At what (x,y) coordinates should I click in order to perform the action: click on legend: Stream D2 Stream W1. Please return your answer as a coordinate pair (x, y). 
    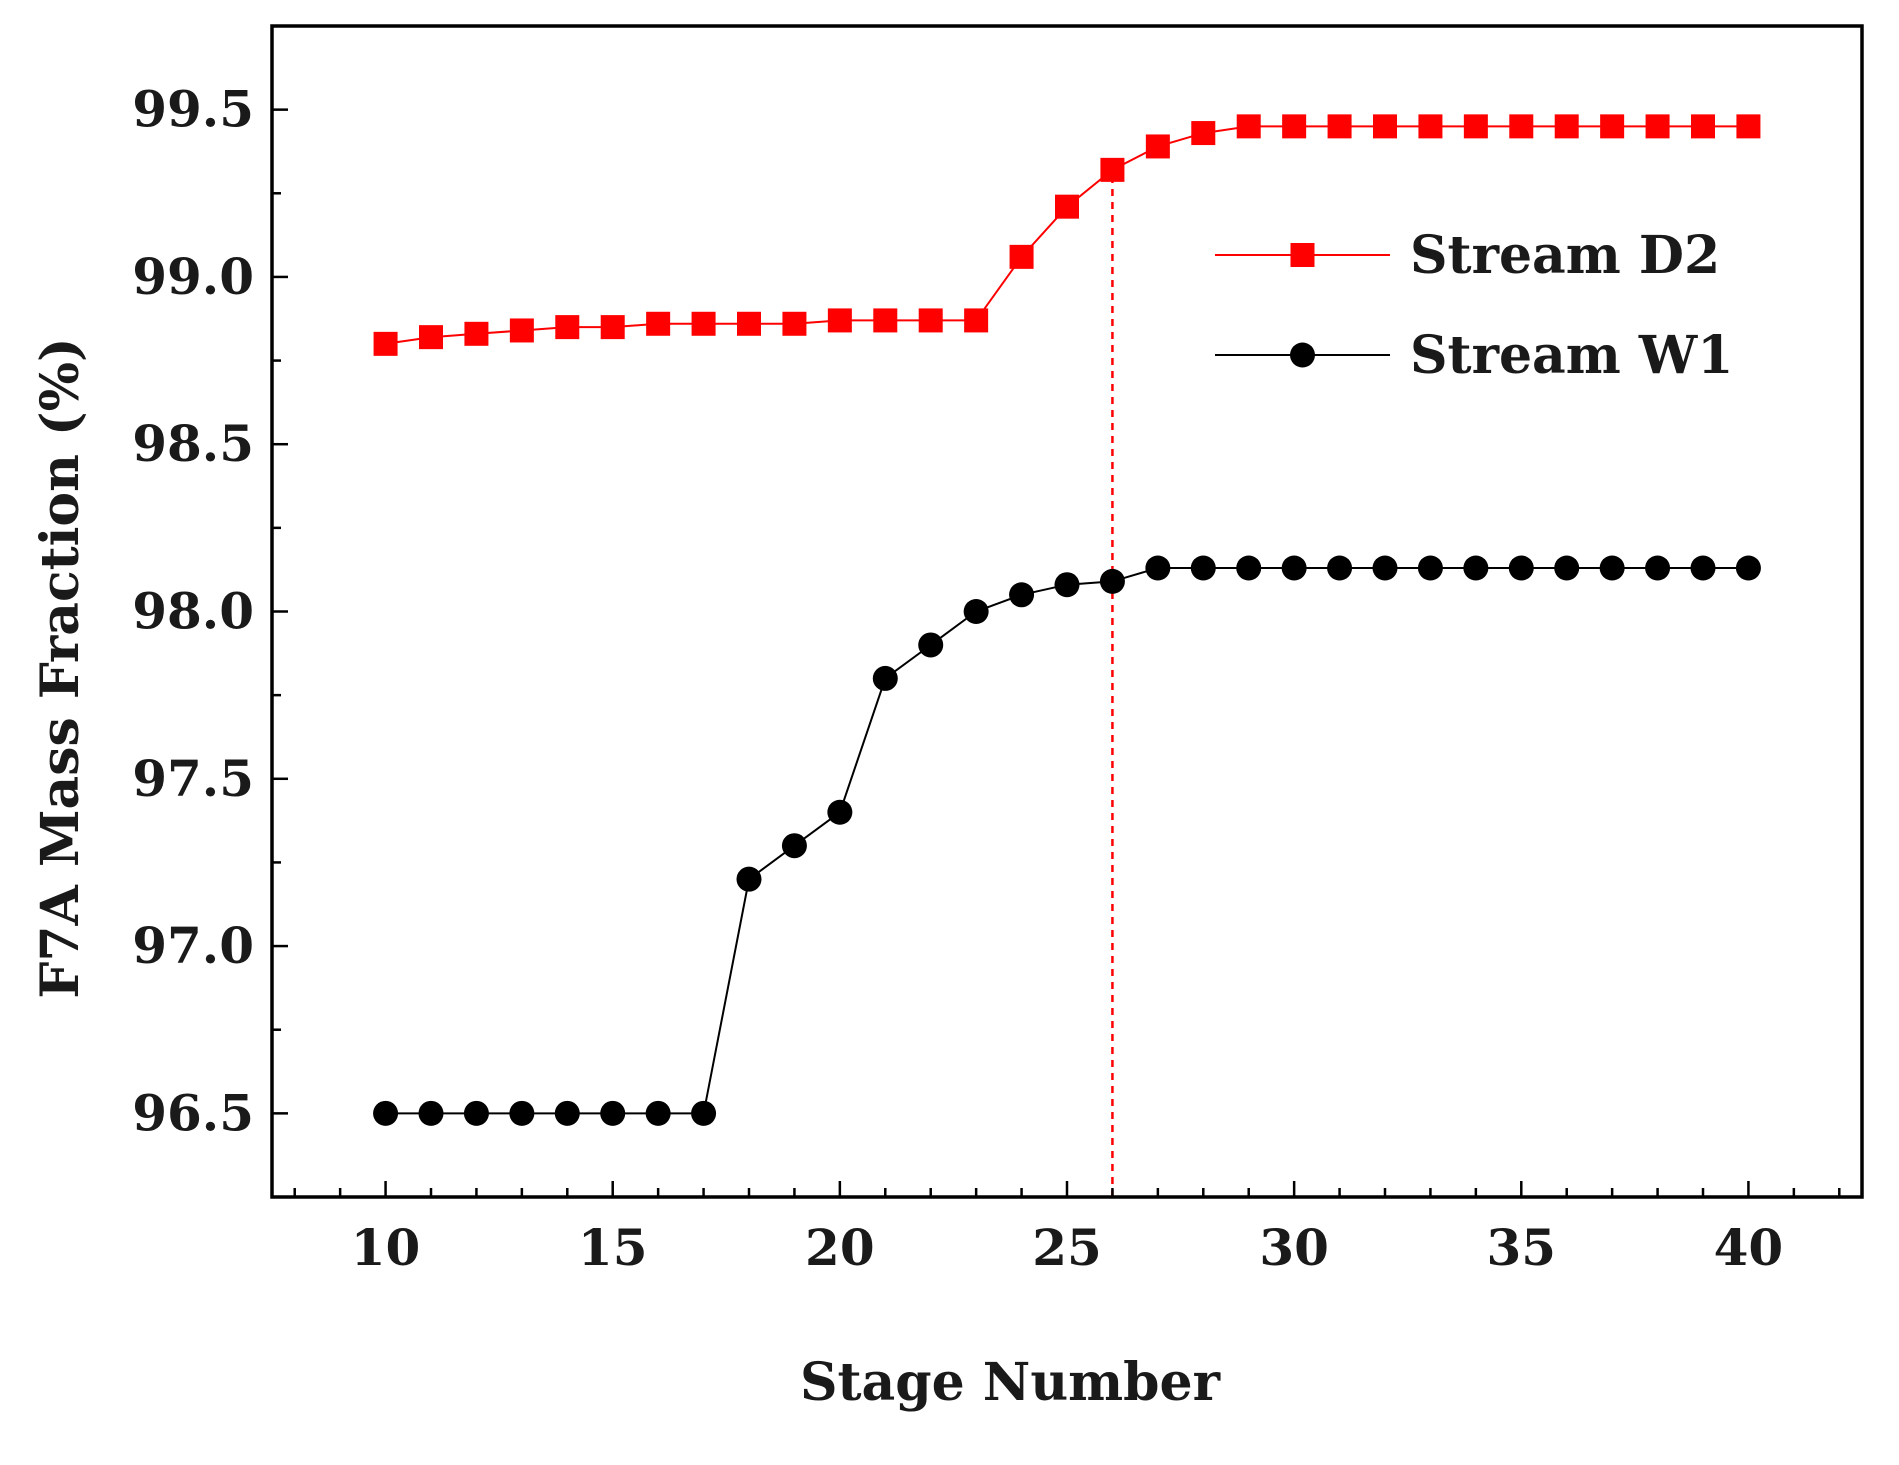
    Looking at the image, I should click on (1474, 305).